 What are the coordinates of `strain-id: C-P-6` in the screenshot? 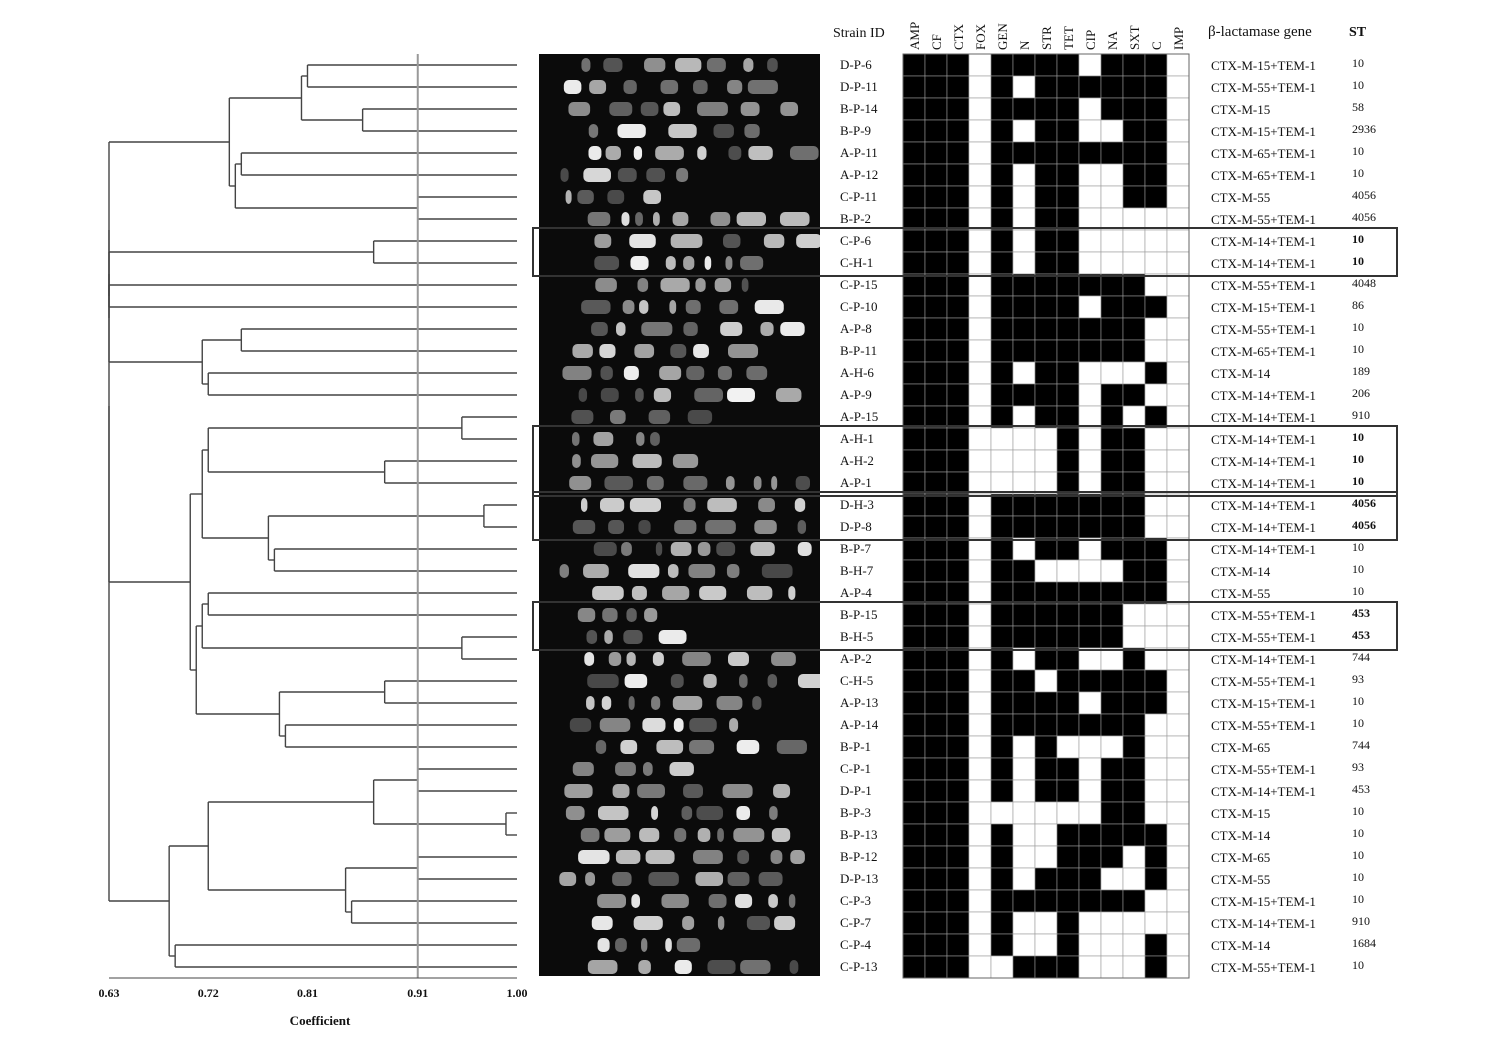 It's located at (856, 240).